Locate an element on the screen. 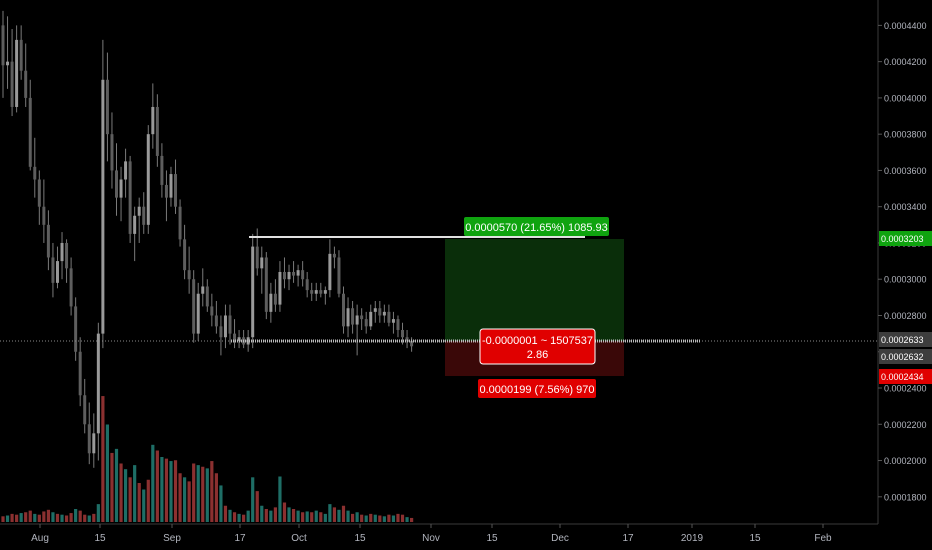 The height and width of the screenshot is (550, 932). time-tick-label: 15 is located at coordinates (755, 538).